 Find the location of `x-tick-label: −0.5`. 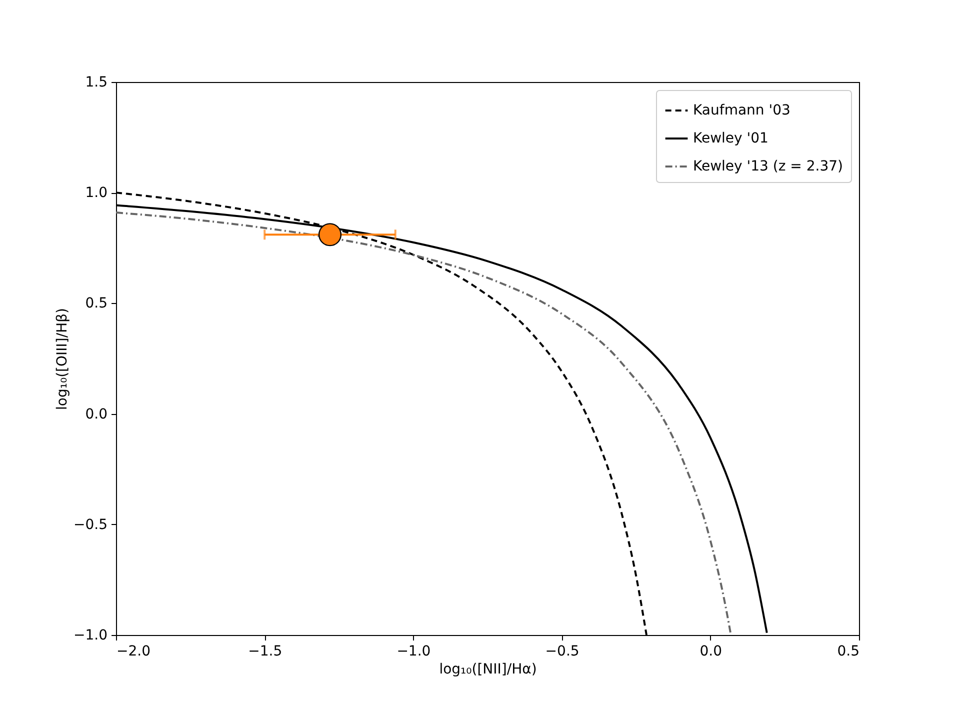

x-tick-label: −0.5 is located at coordinates (562, 652).